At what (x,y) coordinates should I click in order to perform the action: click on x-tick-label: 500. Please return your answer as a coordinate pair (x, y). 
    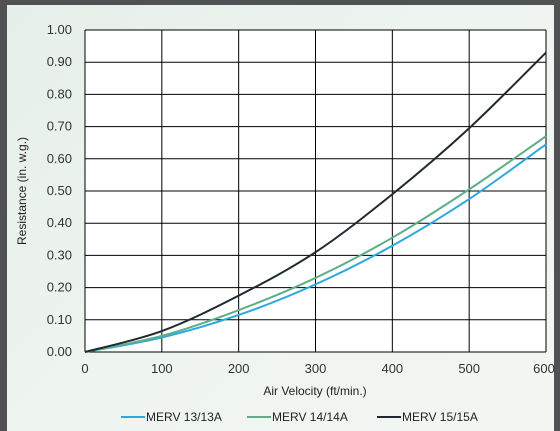
    Looking at the image, I should click on (469, 368).